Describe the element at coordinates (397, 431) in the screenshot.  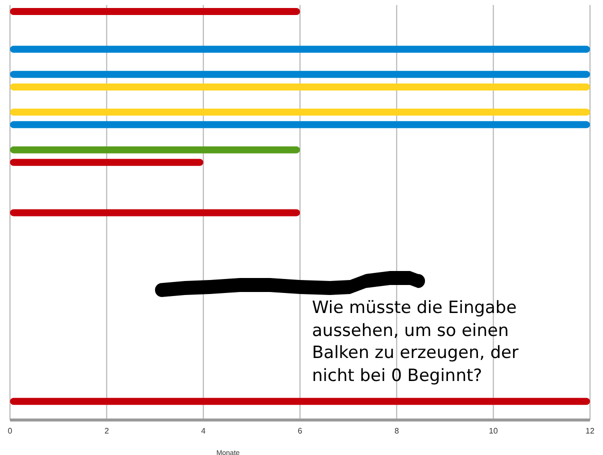
I see `x-tick-label: 8` at that location.